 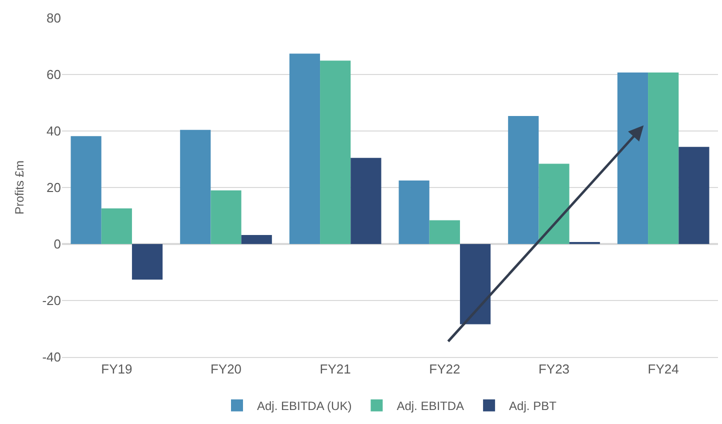 What do you see at coordinates (663, 369) in the screenshot?
I see `x-tick-label: FY24` at bounding box center [663, 369].